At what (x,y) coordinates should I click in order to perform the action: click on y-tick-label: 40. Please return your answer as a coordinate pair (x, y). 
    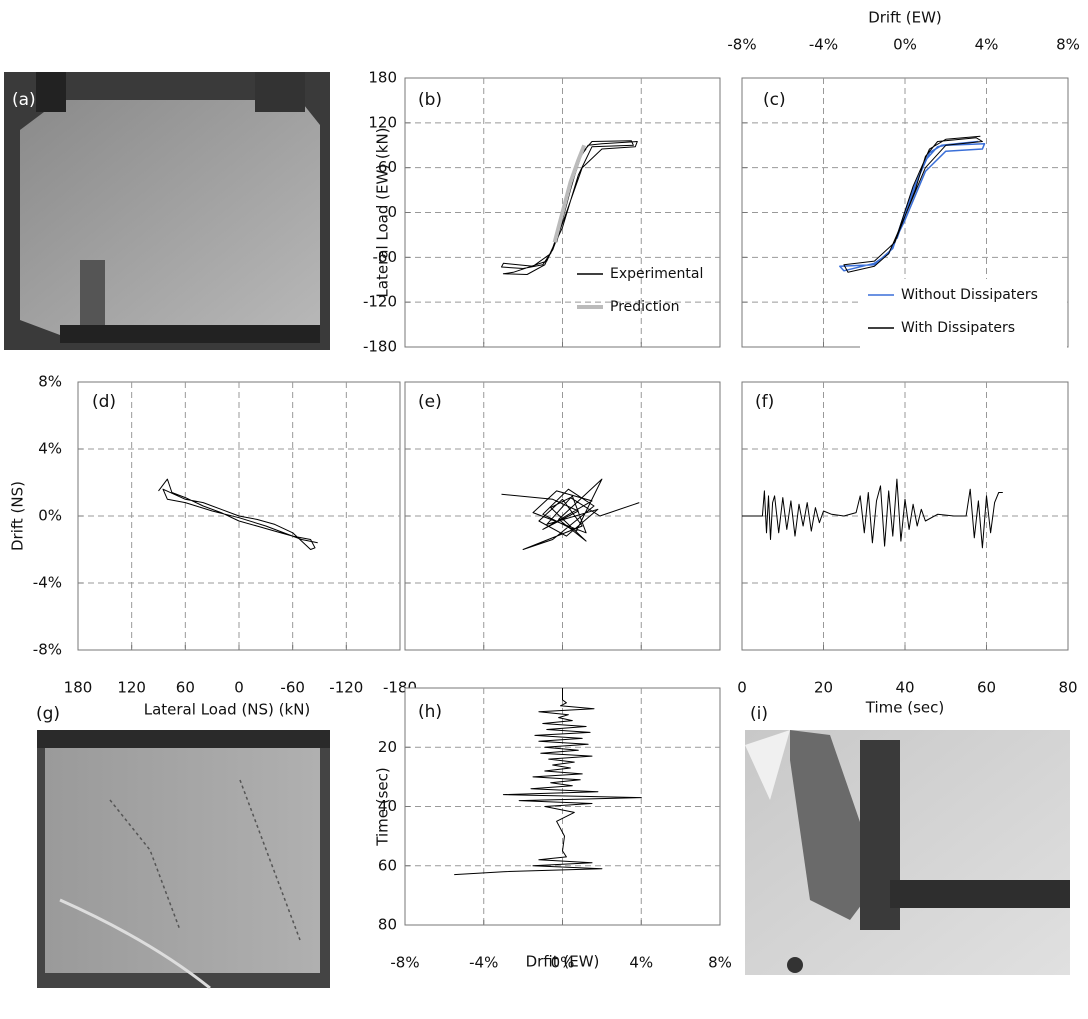
    Looking at the image, I should click on (387, 806).